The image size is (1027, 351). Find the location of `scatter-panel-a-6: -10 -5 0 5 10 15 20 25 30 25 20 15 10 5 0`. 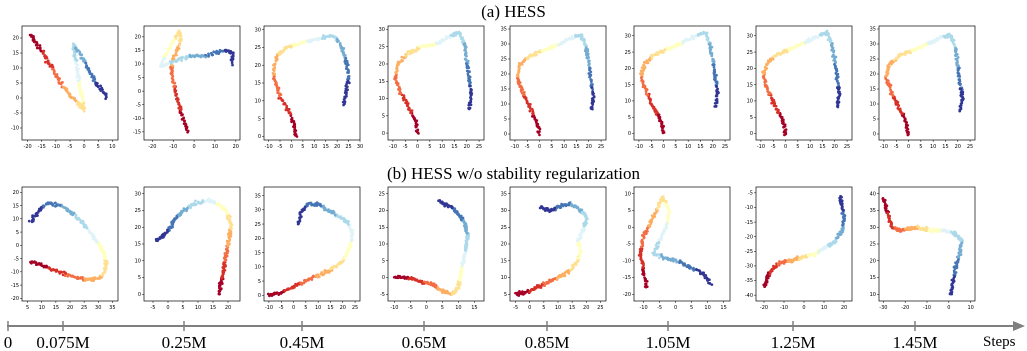

scatter-panel-a-6: -10 -5 0 5 10 15 20 25 30 25 20 15 10 5 0 is located at coordinates (678, 87).